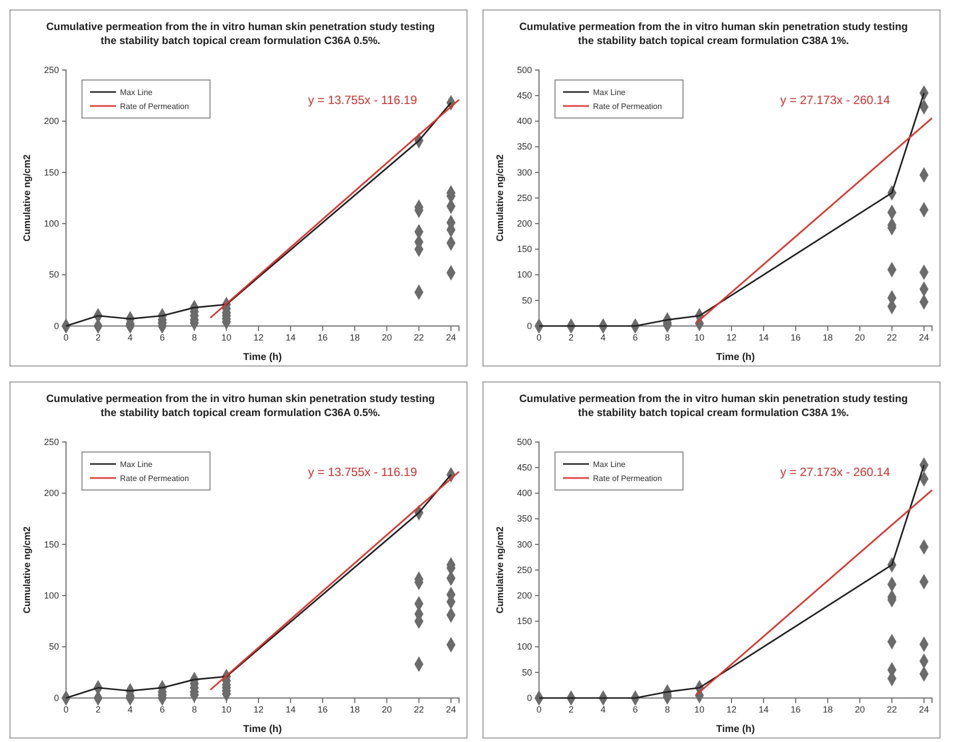 This screenshot has height=742, width=953. What do you see at coordinates (524, 441) in the screenshot?
I see `y-tick-label: 500` at bounding box center [524, 441].